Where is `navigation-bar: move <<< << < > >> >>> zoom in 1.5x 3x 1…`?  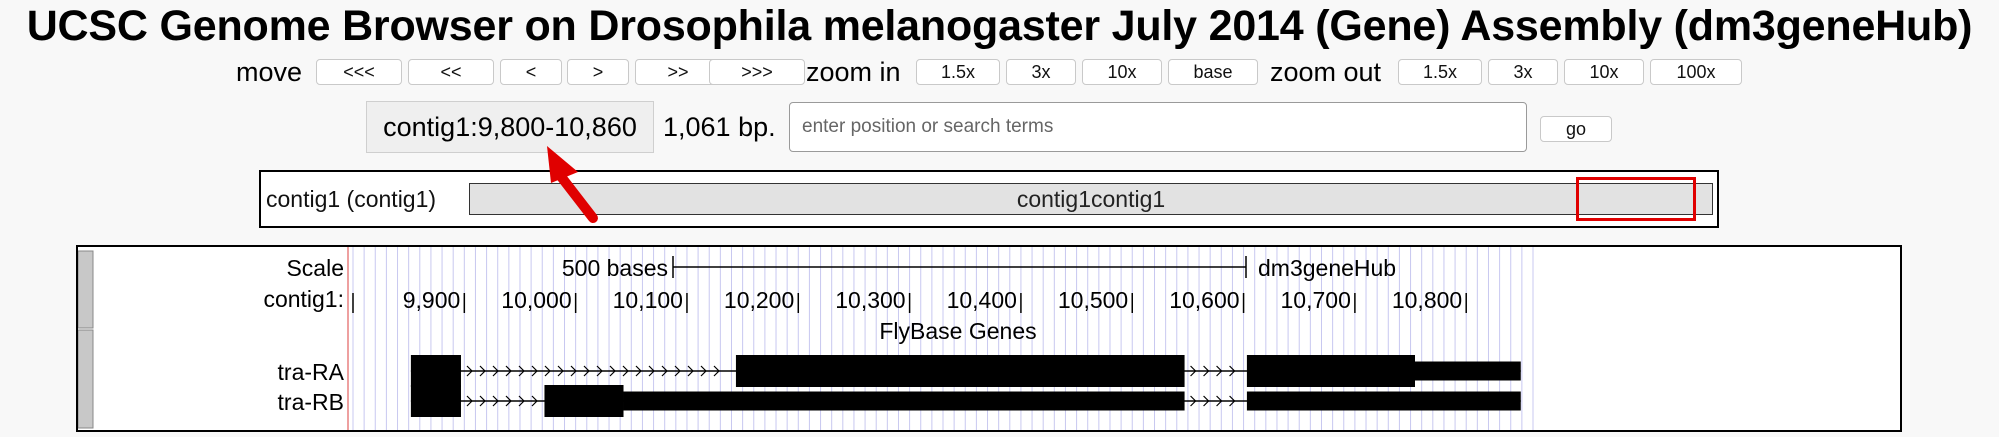 navigation-bar: move <<< << < > >> >>> zoom in 1.5x 3x 1… is located at coordinates (999, 72).